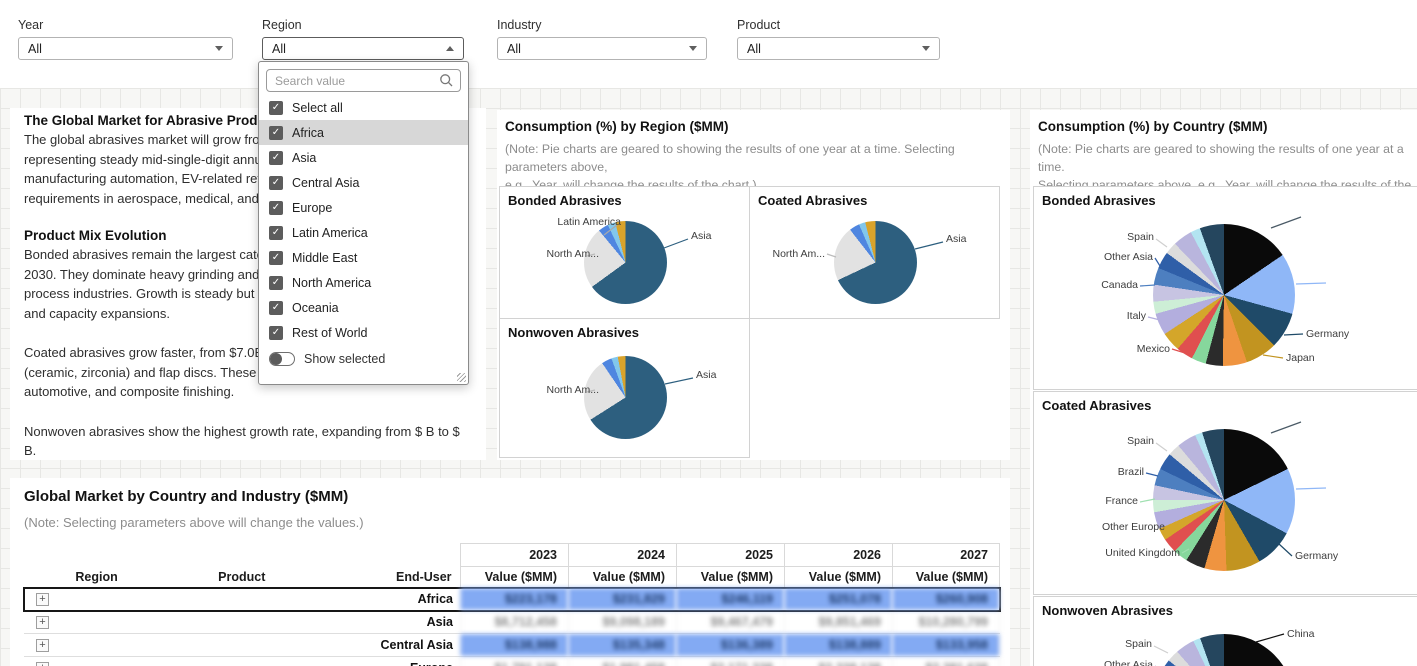 Image resolution: width=1417 pixels, height=666 pixels. What do you see at coordinates (345, 359) in the screenshot?
I see `show-selected-label: Show selected` at bounding box center [345, 359].